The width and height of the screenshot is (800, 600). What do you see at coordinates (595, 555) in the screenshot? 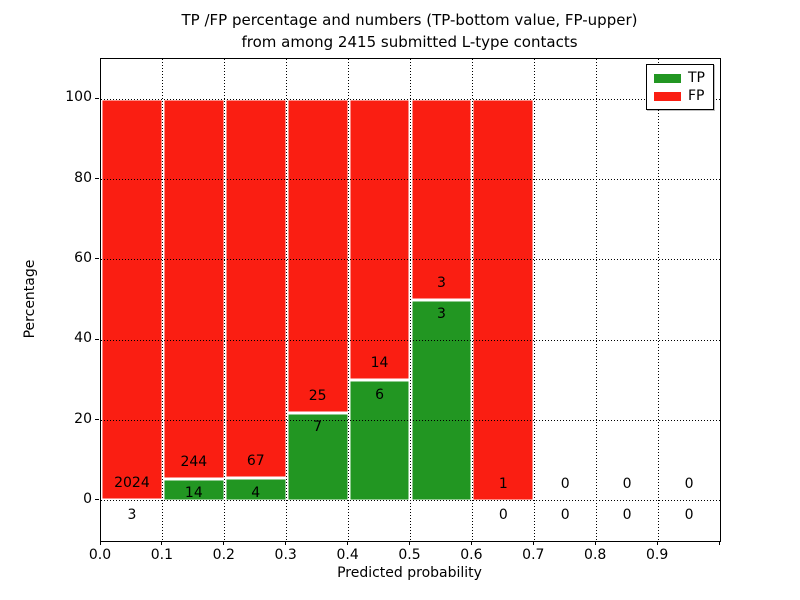
I see `x-tick-label: 0.8` at bounding box center [595, 555].